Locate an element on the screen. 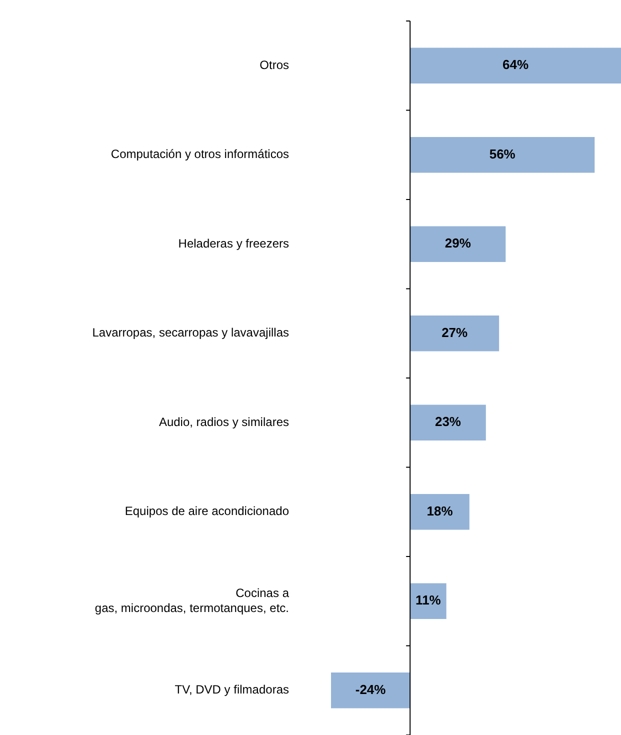 The height and width of the screenshot is (735, 621). data-label: 11% is located at coordinates (429, 600).